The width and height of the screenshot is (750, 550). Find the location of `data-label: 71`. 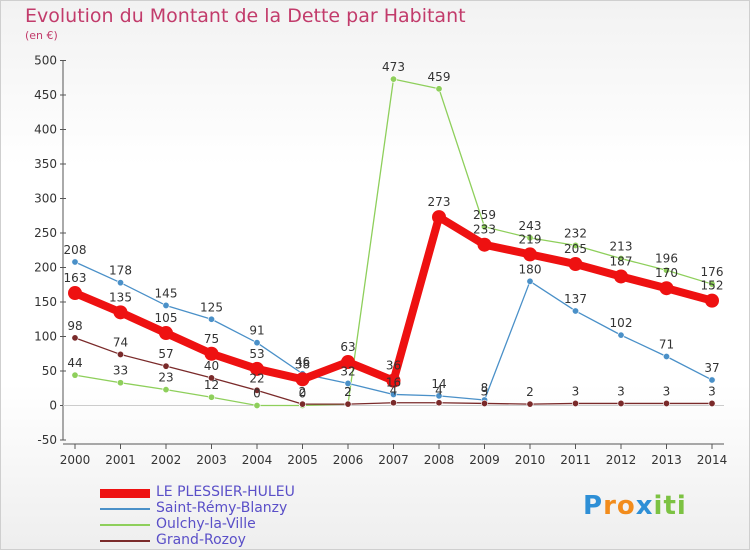

data-label: 71 is located at coordinates (666, 345).